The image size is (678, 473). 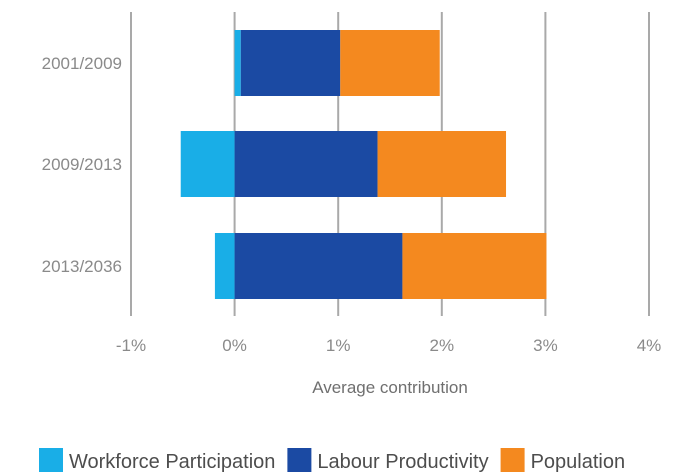 I want to click on x-tick-labels: -1% 0% 1% 2% 3% 4%, so click(x=388, y=345).